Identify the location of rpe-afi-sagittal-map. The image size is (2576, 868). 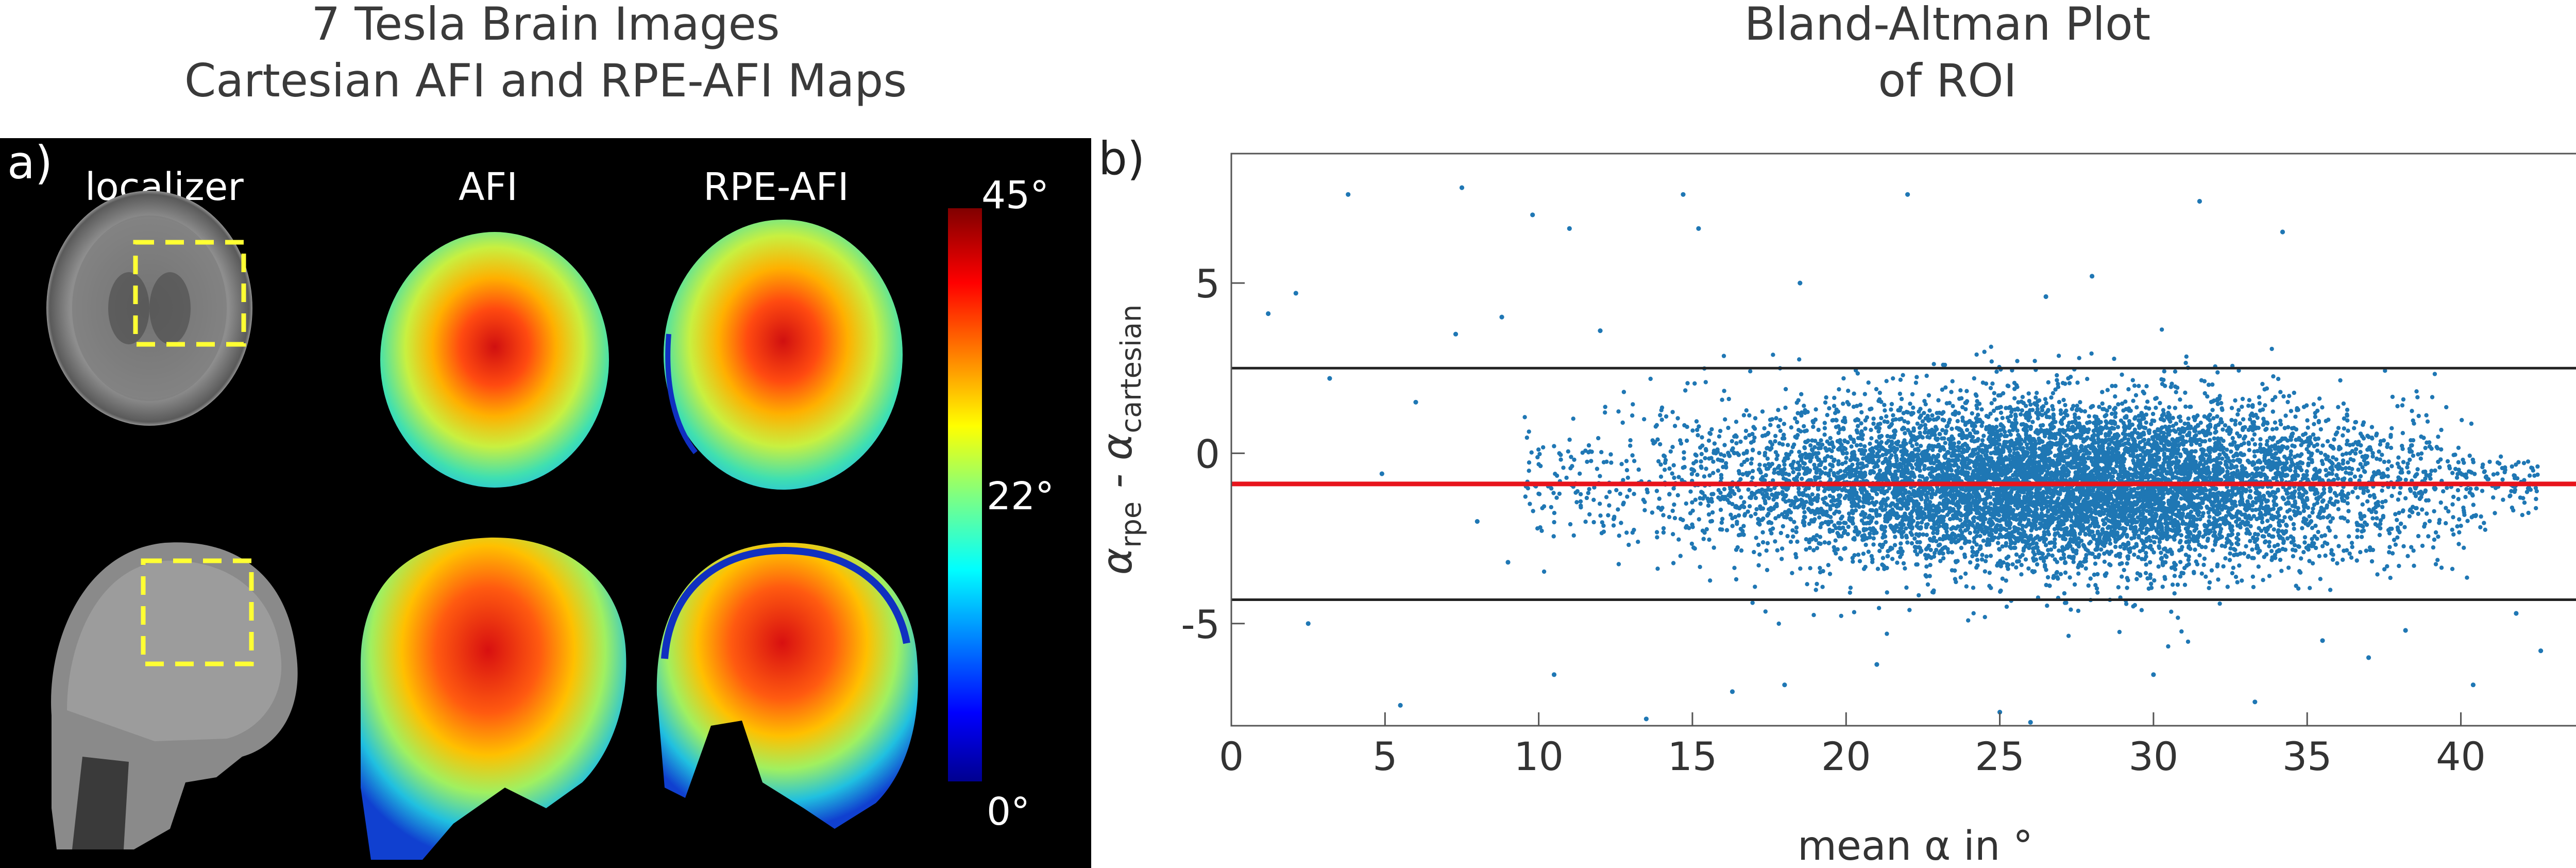
(787, 685).